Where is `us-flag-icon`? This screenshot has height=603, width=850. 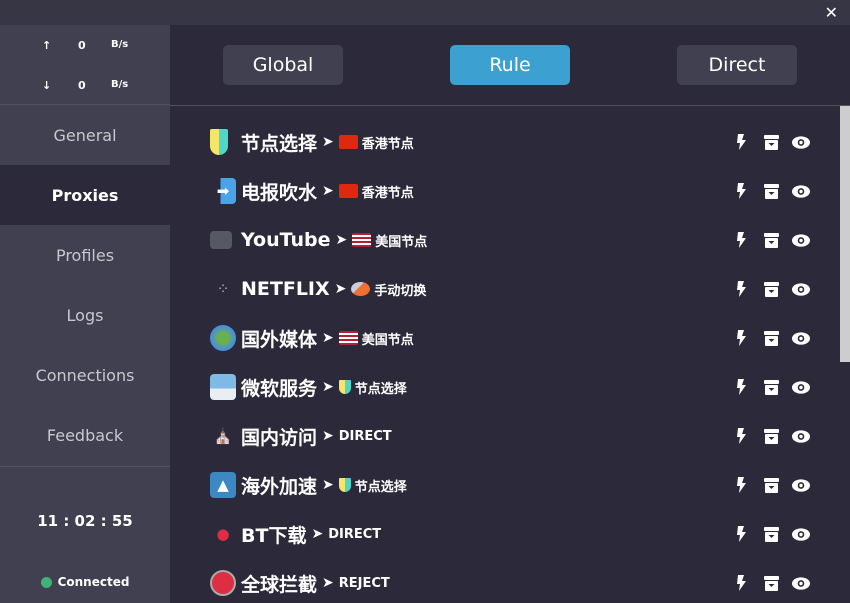
us-flag-icon is located at coordinates (362, 240).